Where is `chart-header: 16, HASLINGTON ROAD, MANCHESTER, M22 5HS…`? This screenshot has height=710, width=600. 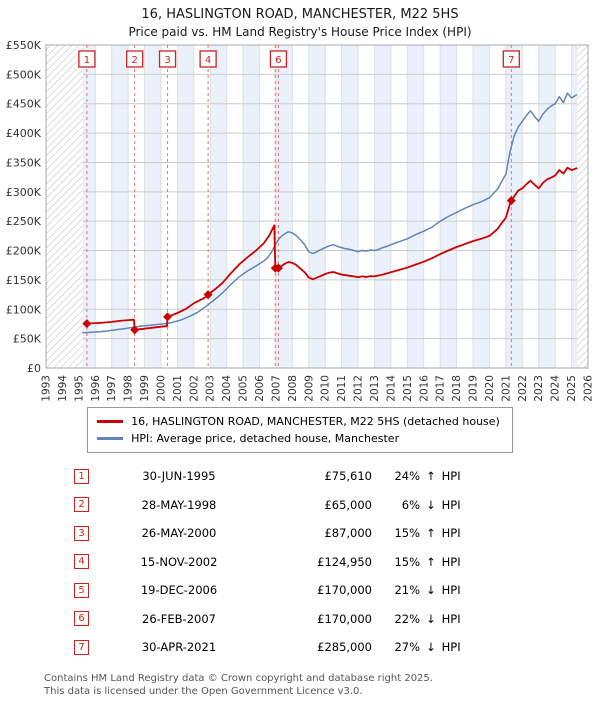
chart-header: 16, HASLINGTON ROAD, MANCHESTER, M22 5HS… is located at coordinates (300, 19).